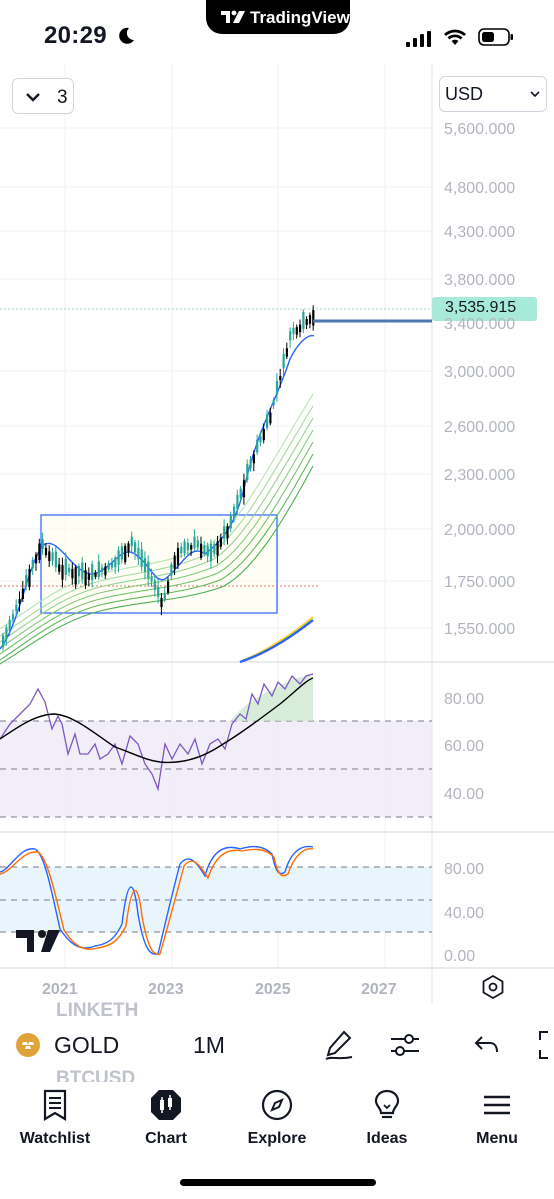  I want to click on status-bar: 20:29 TradingView, so click(277, 32).